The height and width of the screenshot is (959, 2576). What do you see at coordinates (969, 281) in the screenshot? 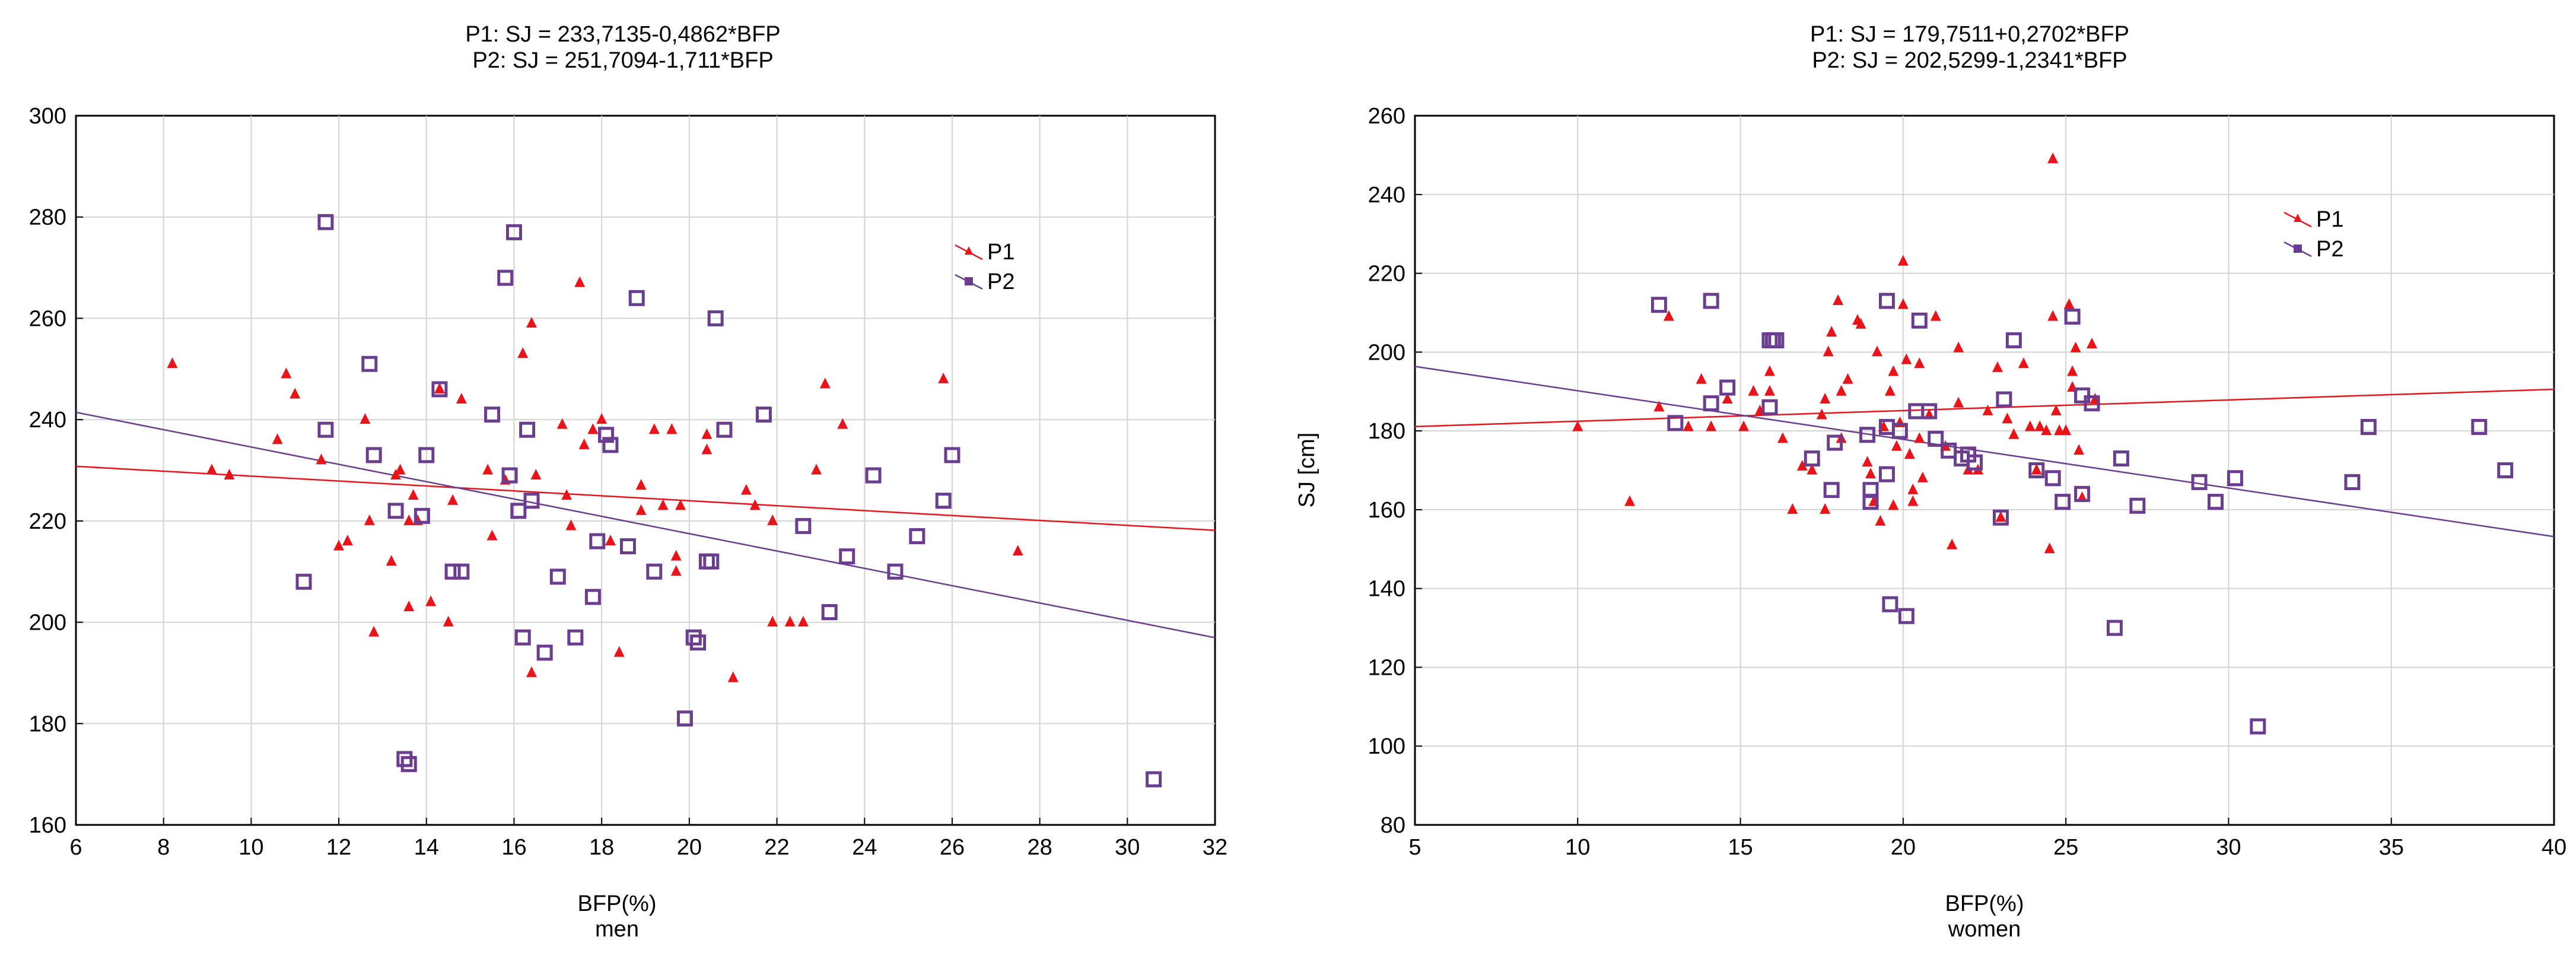
I see `legend-marker-p2` at bounding box center [969, 281].